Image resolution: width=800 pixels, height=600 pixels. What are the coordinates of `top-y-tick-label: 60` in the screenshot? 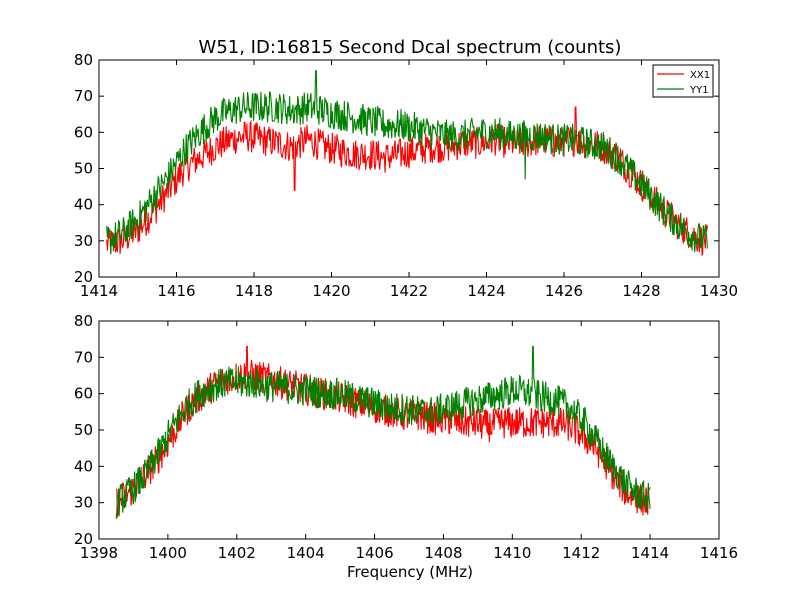 It's located at (83, 132).